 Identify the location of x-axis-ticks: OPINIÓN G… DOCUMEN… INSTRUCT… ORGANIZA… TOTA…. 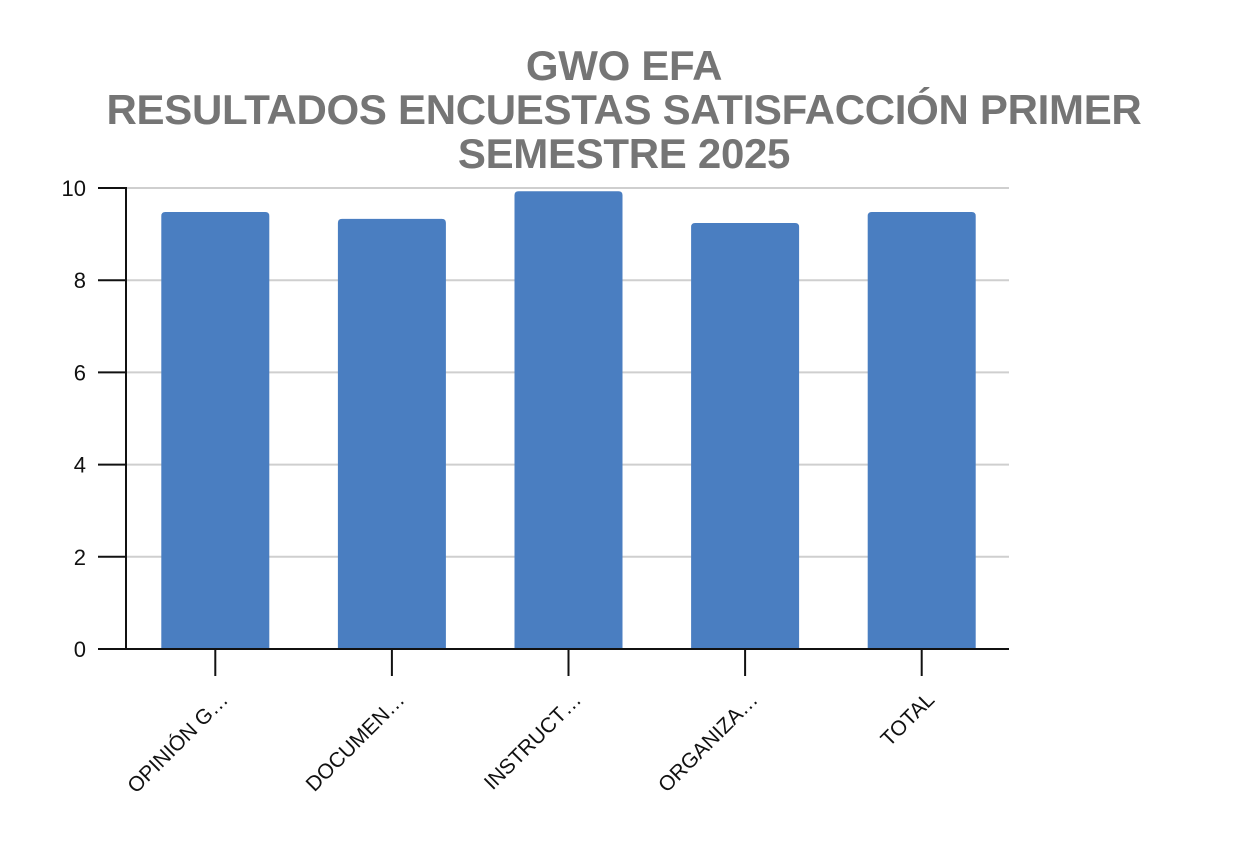
(531, 723).